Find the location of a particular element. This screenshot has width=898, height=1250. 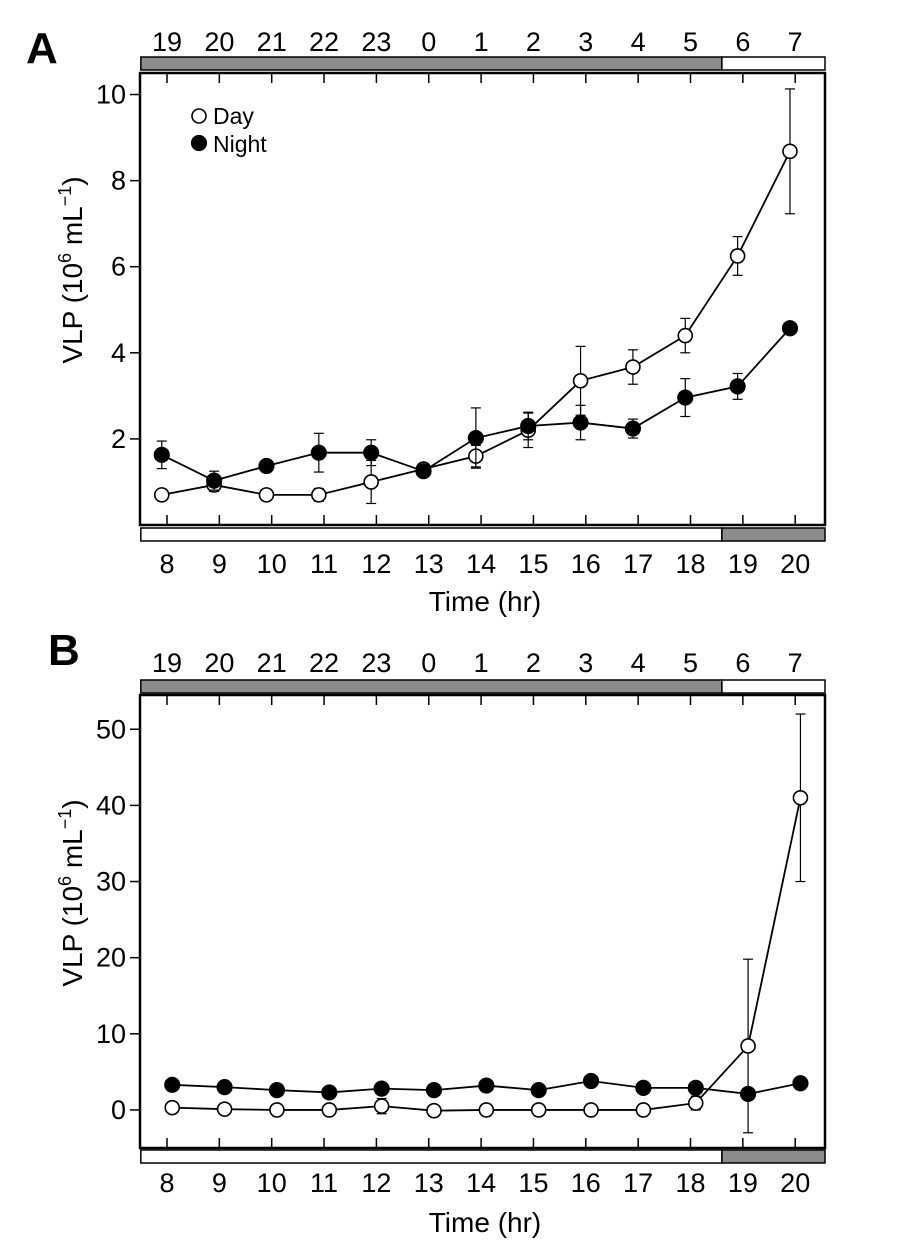

panel-b-y-axis-title: VLP (106 mL−1) is located at coordinates (71, 892).